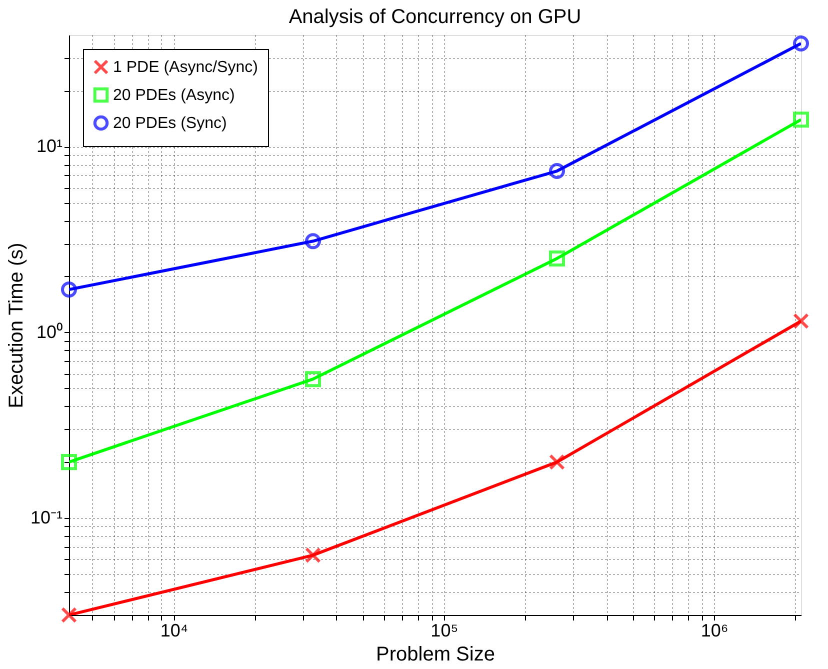 The height and width of the screenshot is (669, 828). I want to click on legend-label: 20 PDEs (Async), so click(174, 95).